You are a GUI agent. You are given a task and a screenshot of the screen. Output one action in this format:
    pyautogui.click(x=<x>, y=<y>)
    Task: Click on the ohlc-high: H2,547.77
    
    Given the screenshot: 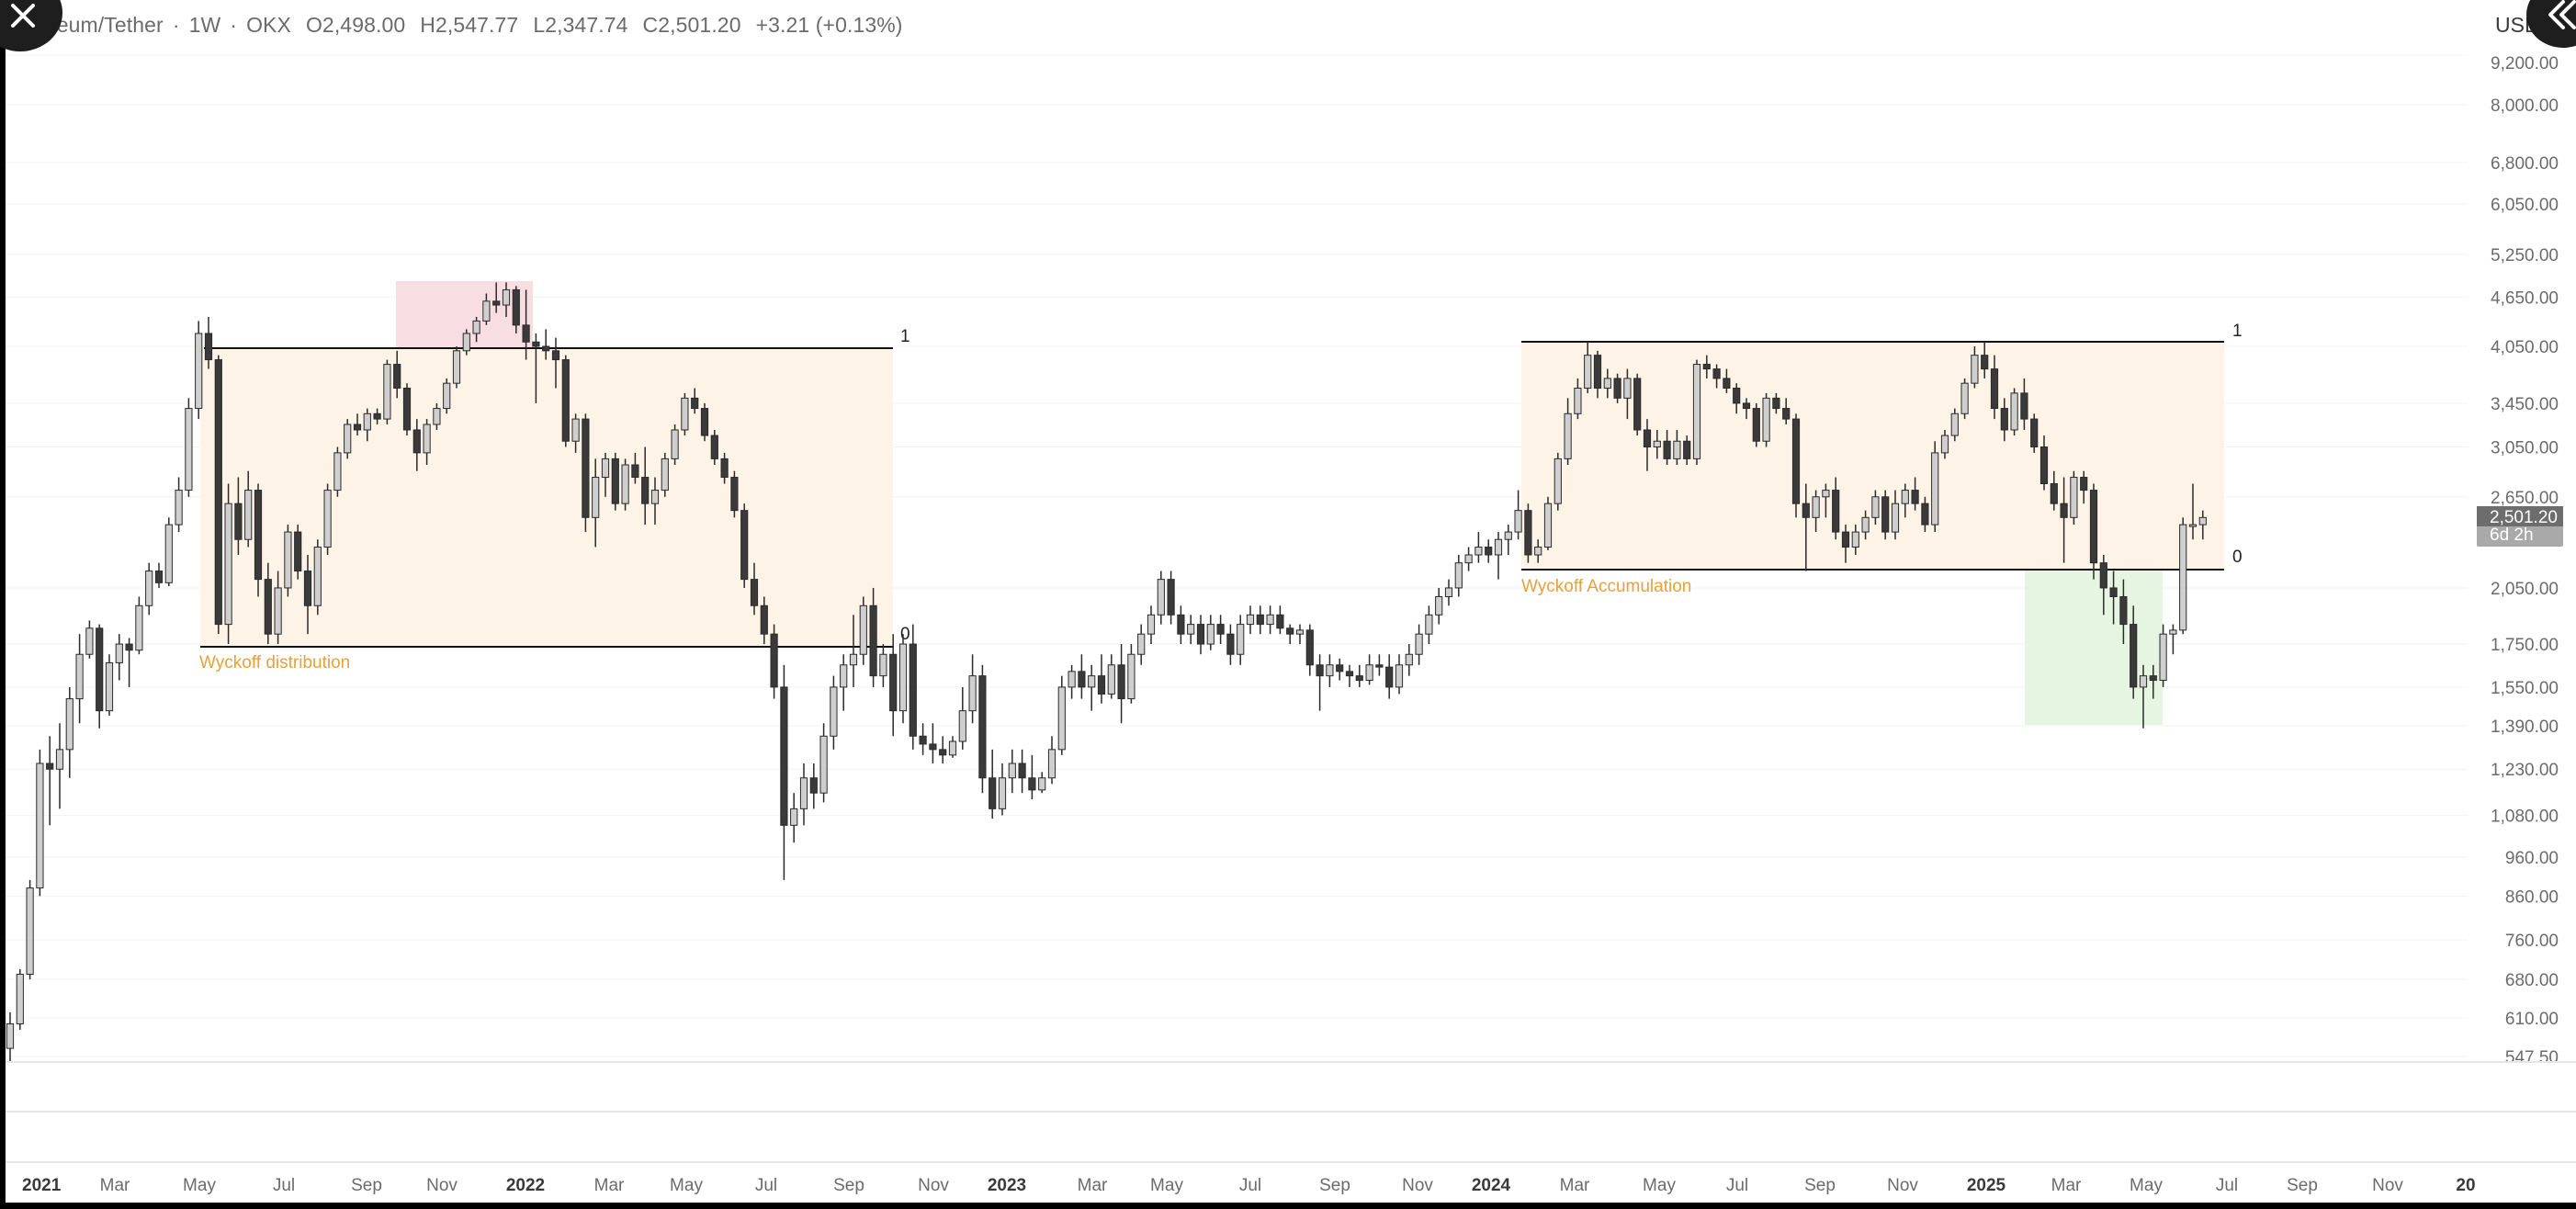 What is the action you would take?
    pyautogui.click(x=469, y=25)
    